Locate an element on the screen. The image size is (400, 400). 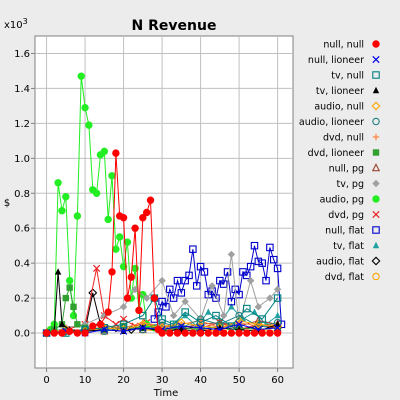
y-tick-label: 1.2 is located at coordinates (22, 124).